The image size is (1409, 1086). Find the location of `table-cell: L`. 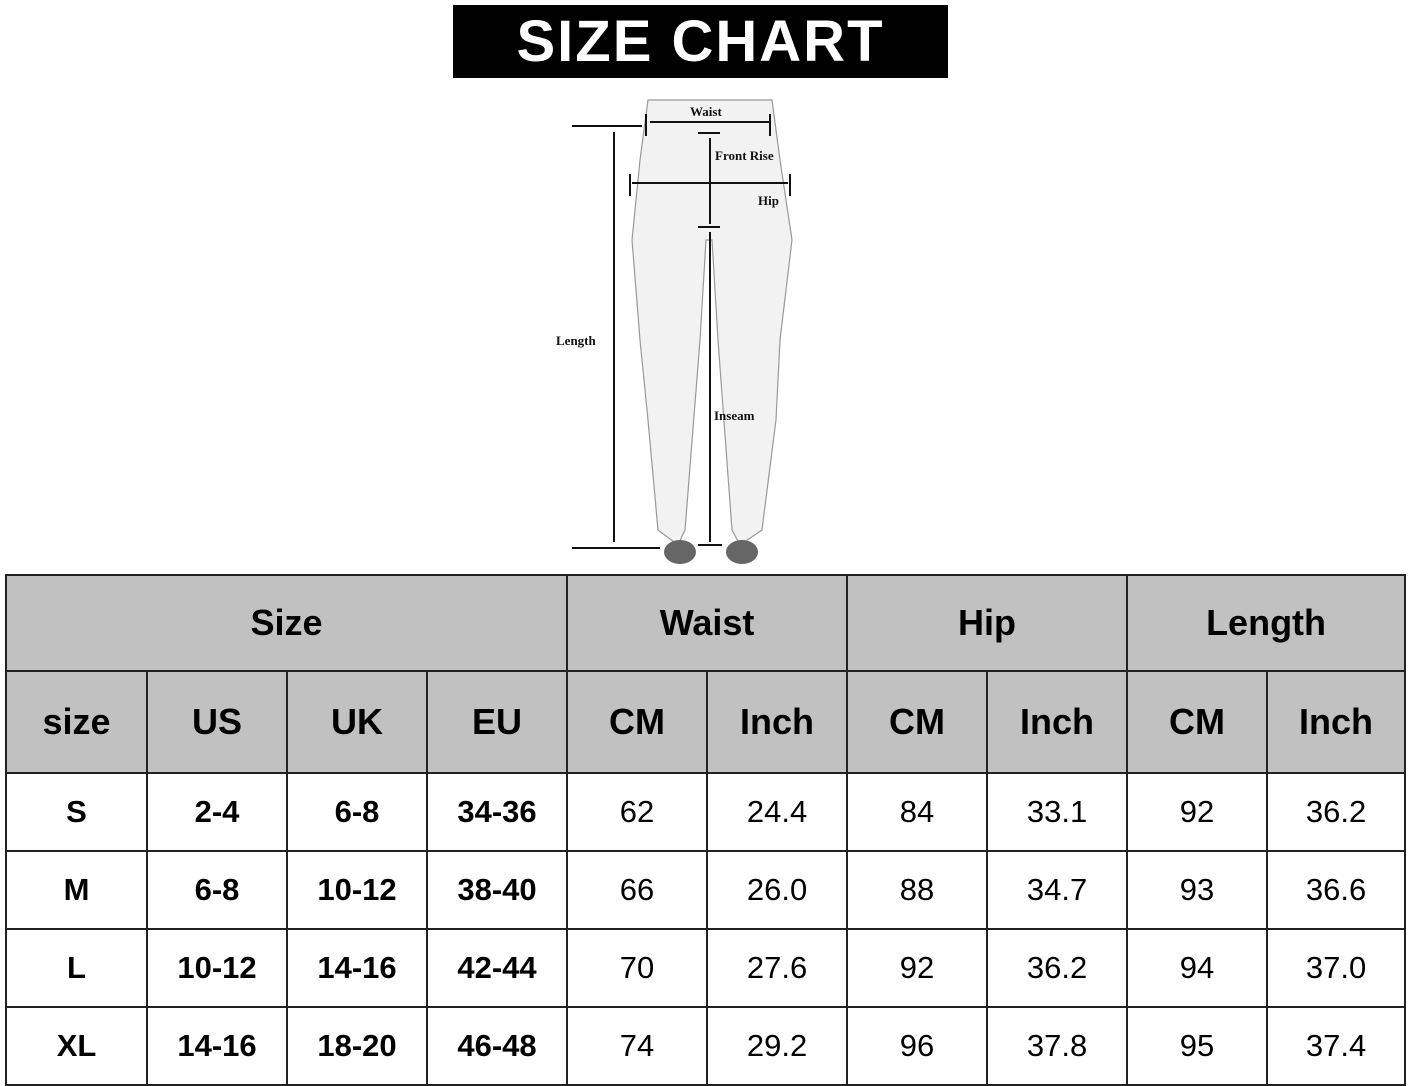

table-cell: L is located at coordinates (76, 968).